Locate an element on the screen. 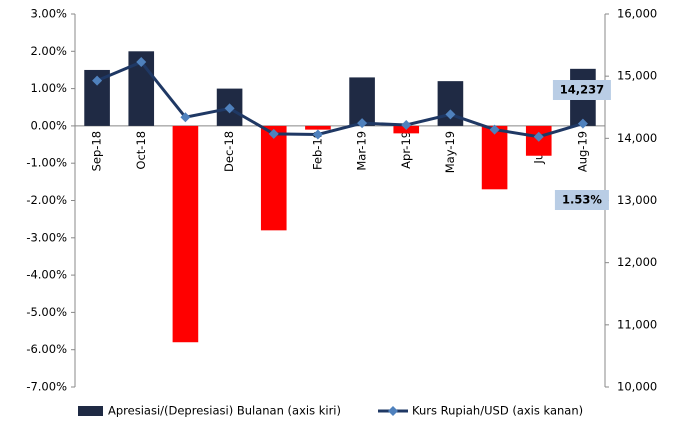 The image size is (676, 425). x-tick-label: Sep-18 is located at coordinates (97, 151).